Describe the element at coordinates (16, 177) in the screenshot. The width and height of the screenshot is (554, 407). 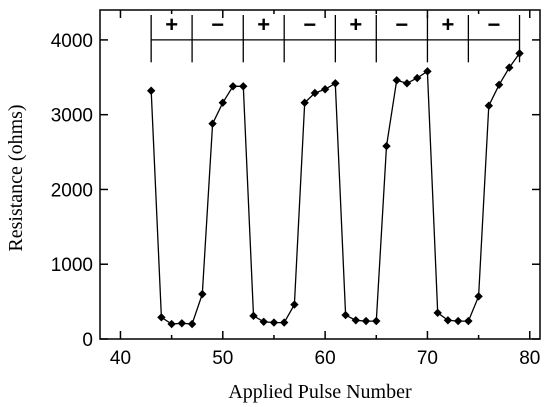
I see `y-axis-title: Resistance (ohms)` at that location.